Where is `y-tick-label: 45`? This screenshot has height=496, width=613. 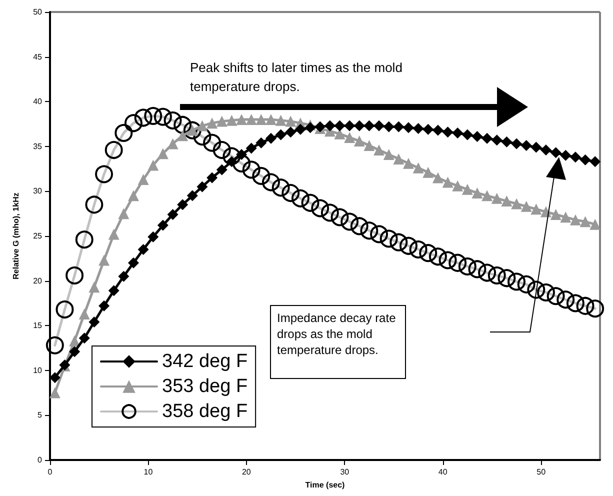
y-tick-label: 45 is located at coordinates (38, 57).